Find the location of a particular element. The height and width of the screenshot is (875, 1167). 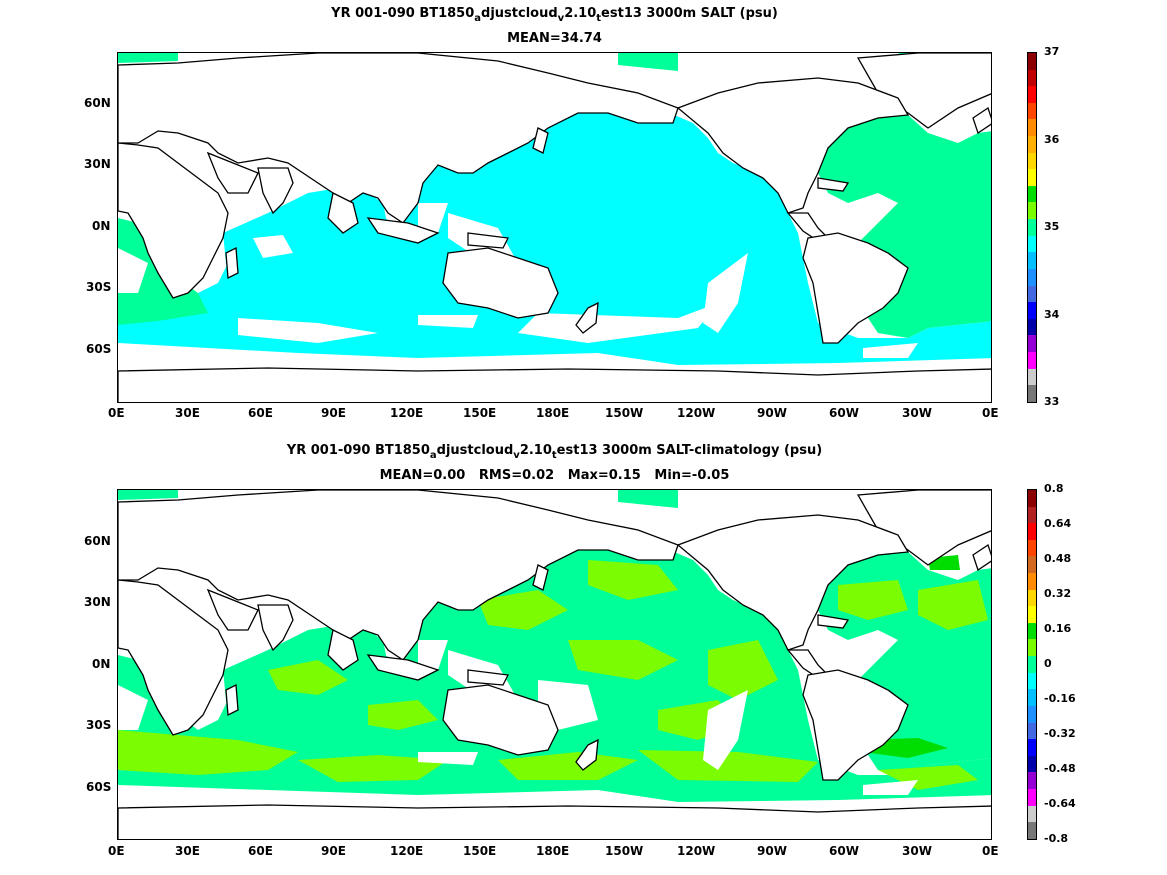

arctic-patch is located at coordinates (648, 62).